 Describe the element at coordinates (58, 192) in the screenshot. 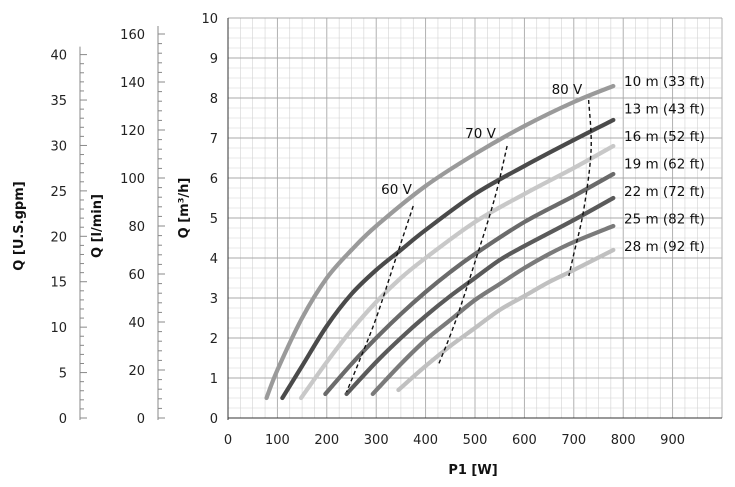

I see `secondary-tick-label: 25` at that location.